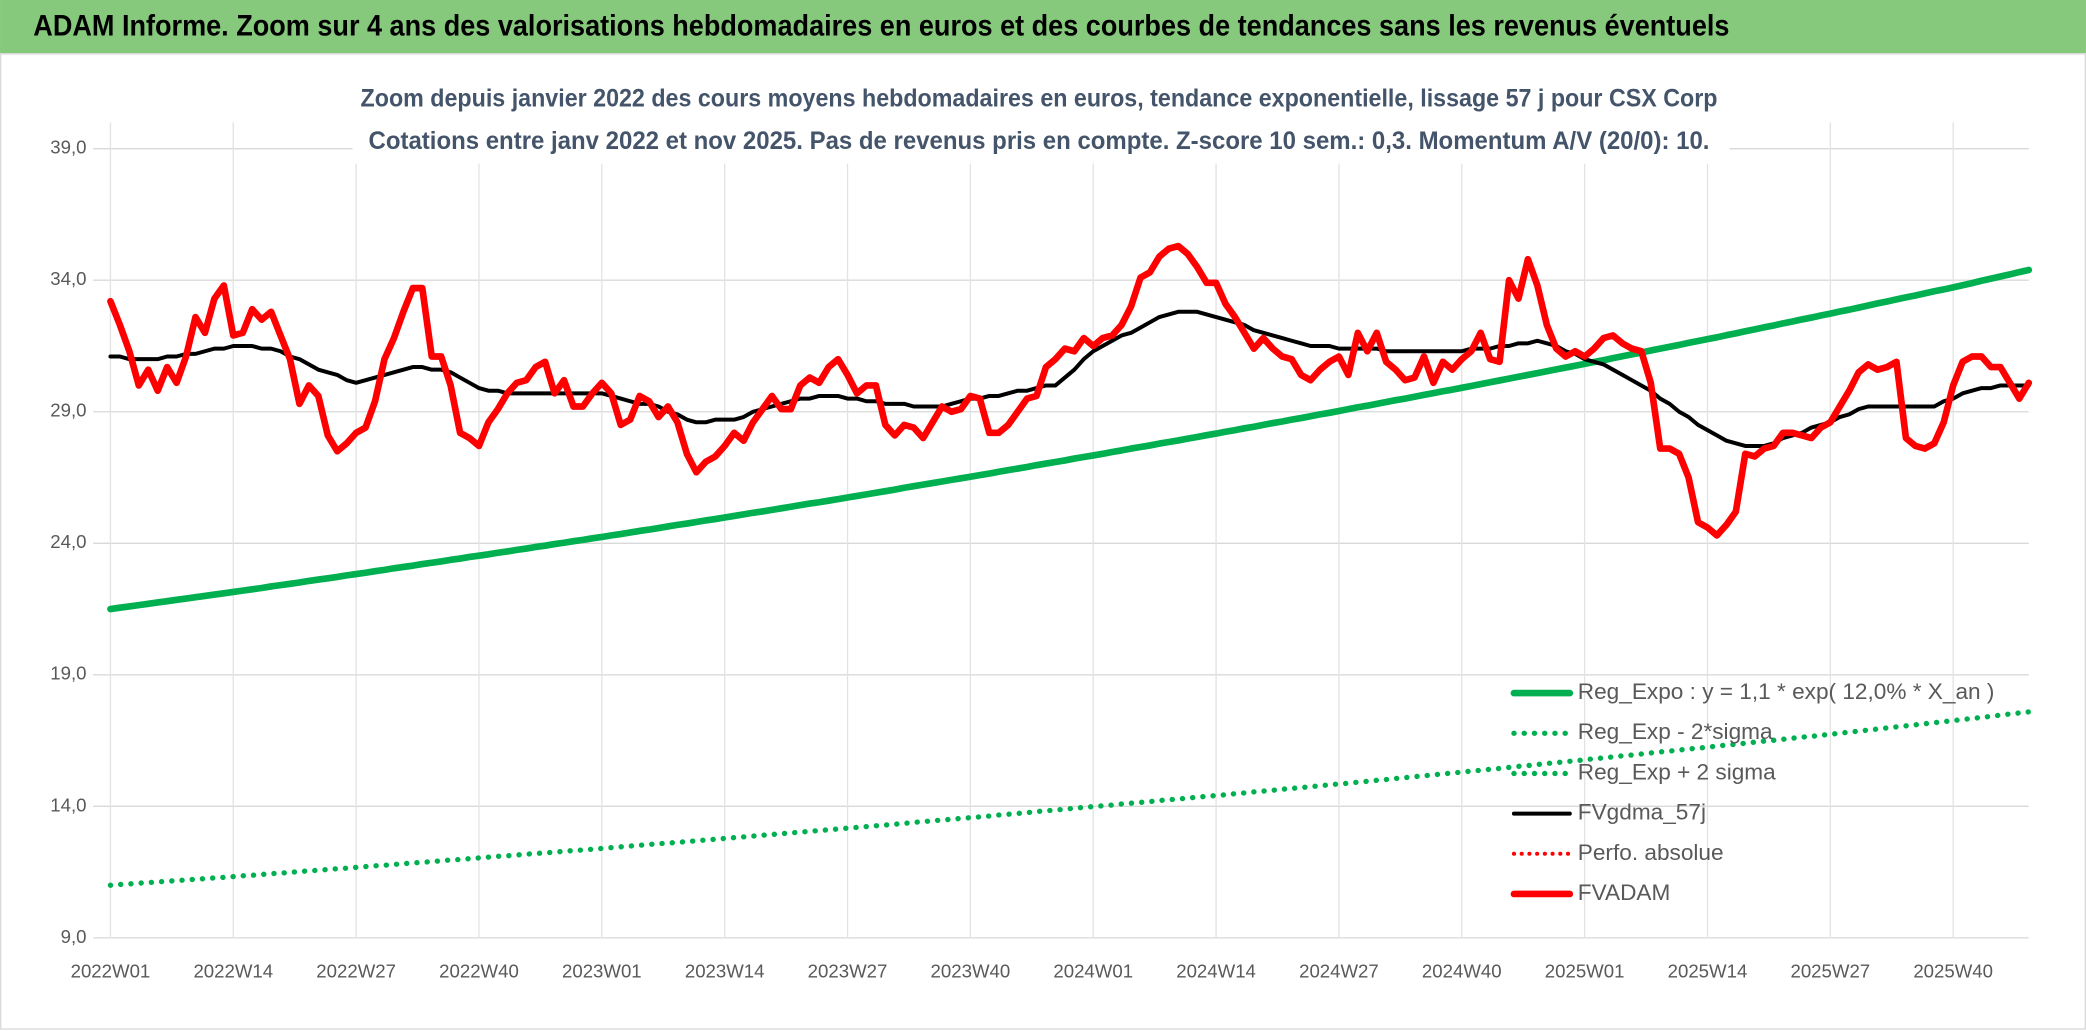  Describe the element at coordinates (1677, 771) in the screenshot. I see `legend-label: Reg_Exp + 2 sigma` at that location.